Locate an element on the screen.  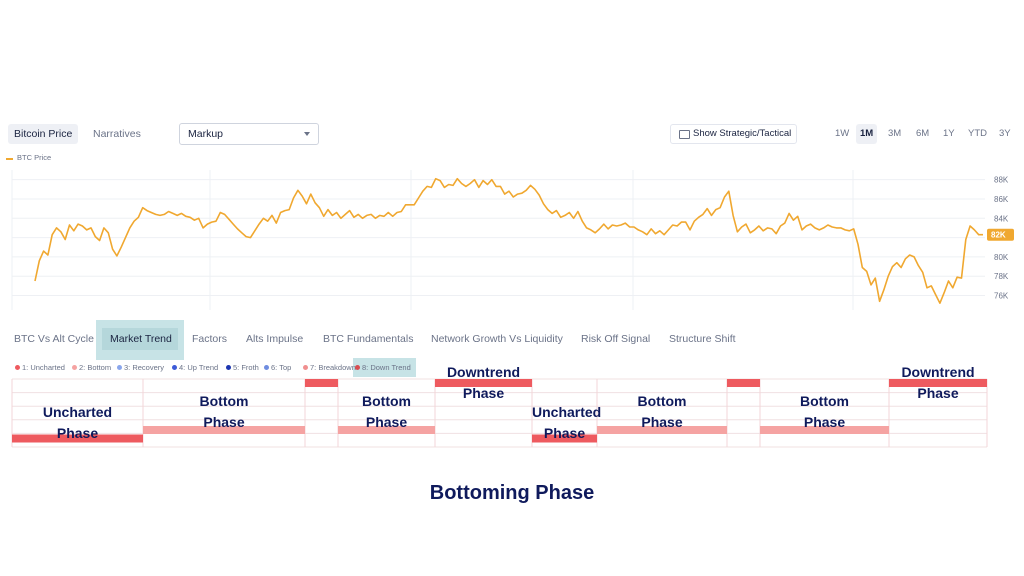
phase-legend-label: 1: Uncharted is located at coordinates (43, 367).